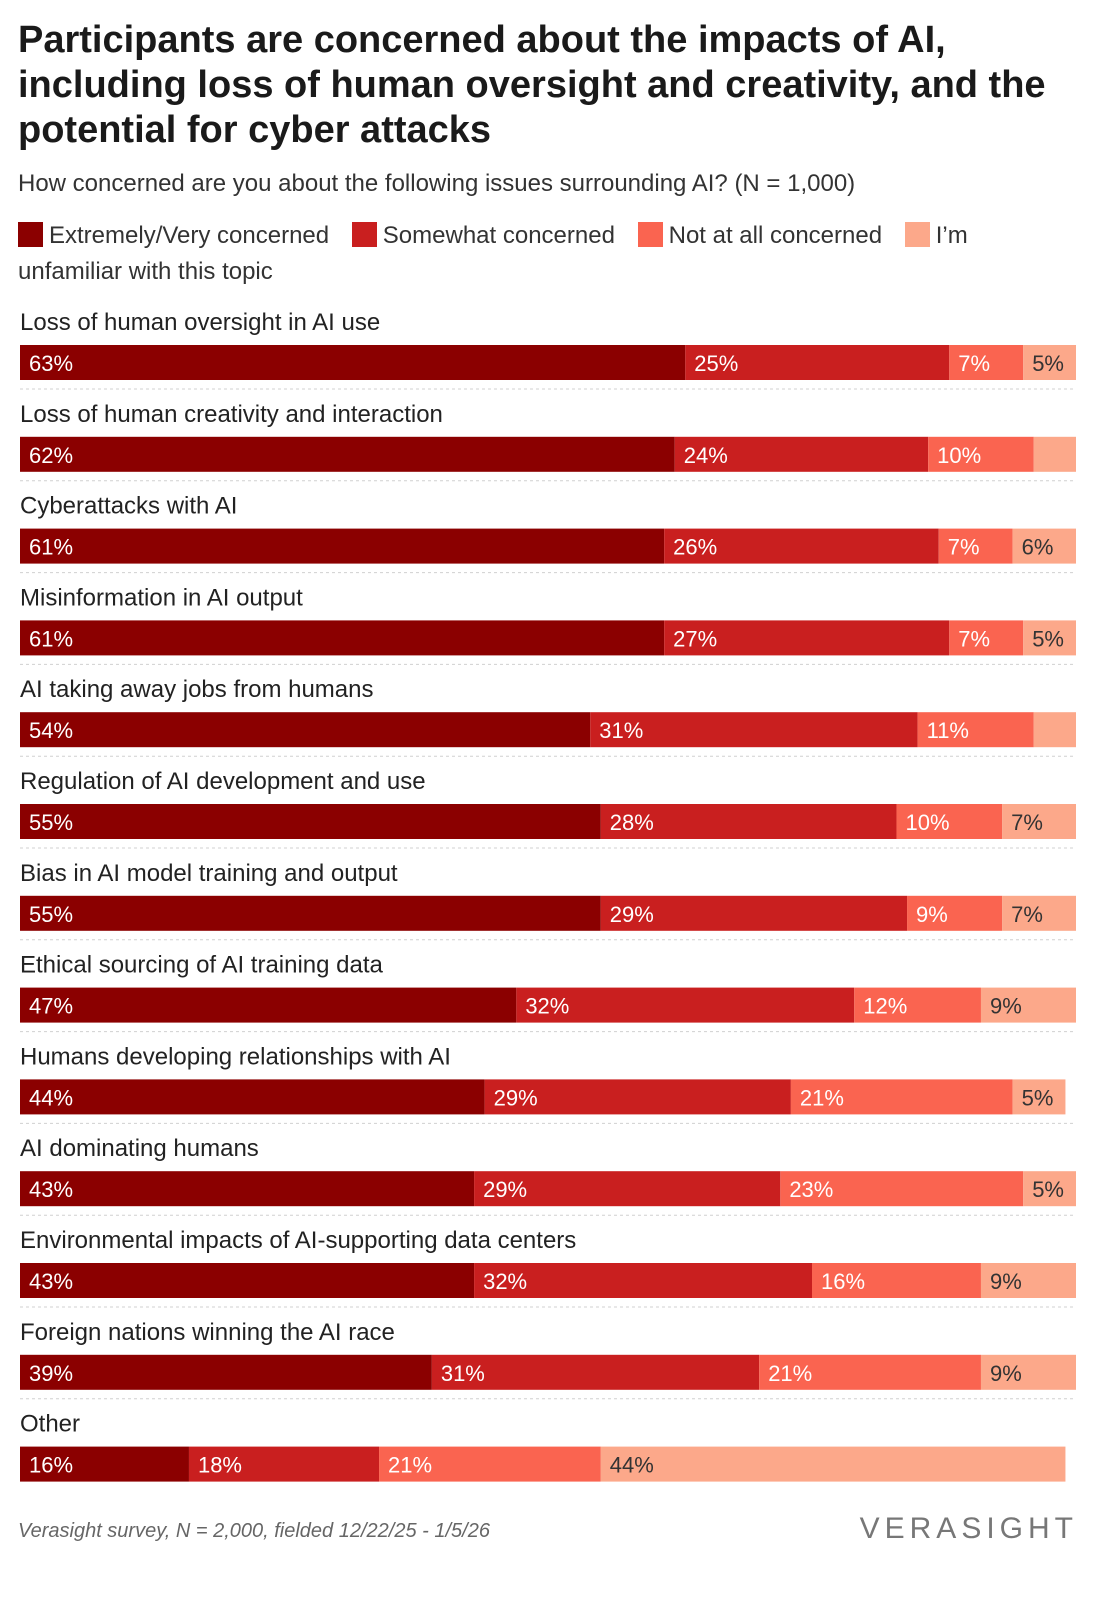 The height and width of the screenshot is (1600, 1118). What do you see at coordinates (51, 1373) in the screenshot?
I see `value-label: 39%` at bounding box center [51, 1373].